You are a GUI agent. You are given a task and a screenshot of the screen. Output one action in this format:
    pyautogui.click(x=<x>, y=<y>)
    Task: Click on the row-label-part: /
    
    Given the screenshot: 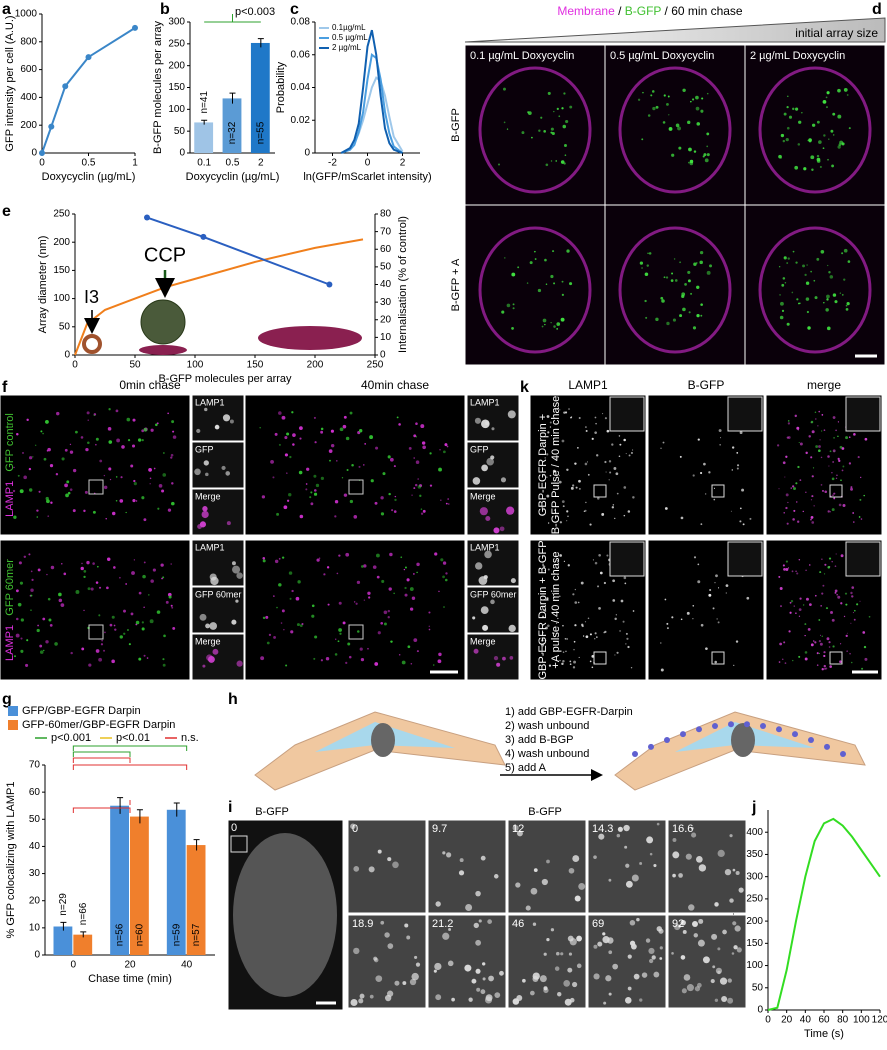 What is the action you would take?
    pyautogui.click(x=10, y=476)
    